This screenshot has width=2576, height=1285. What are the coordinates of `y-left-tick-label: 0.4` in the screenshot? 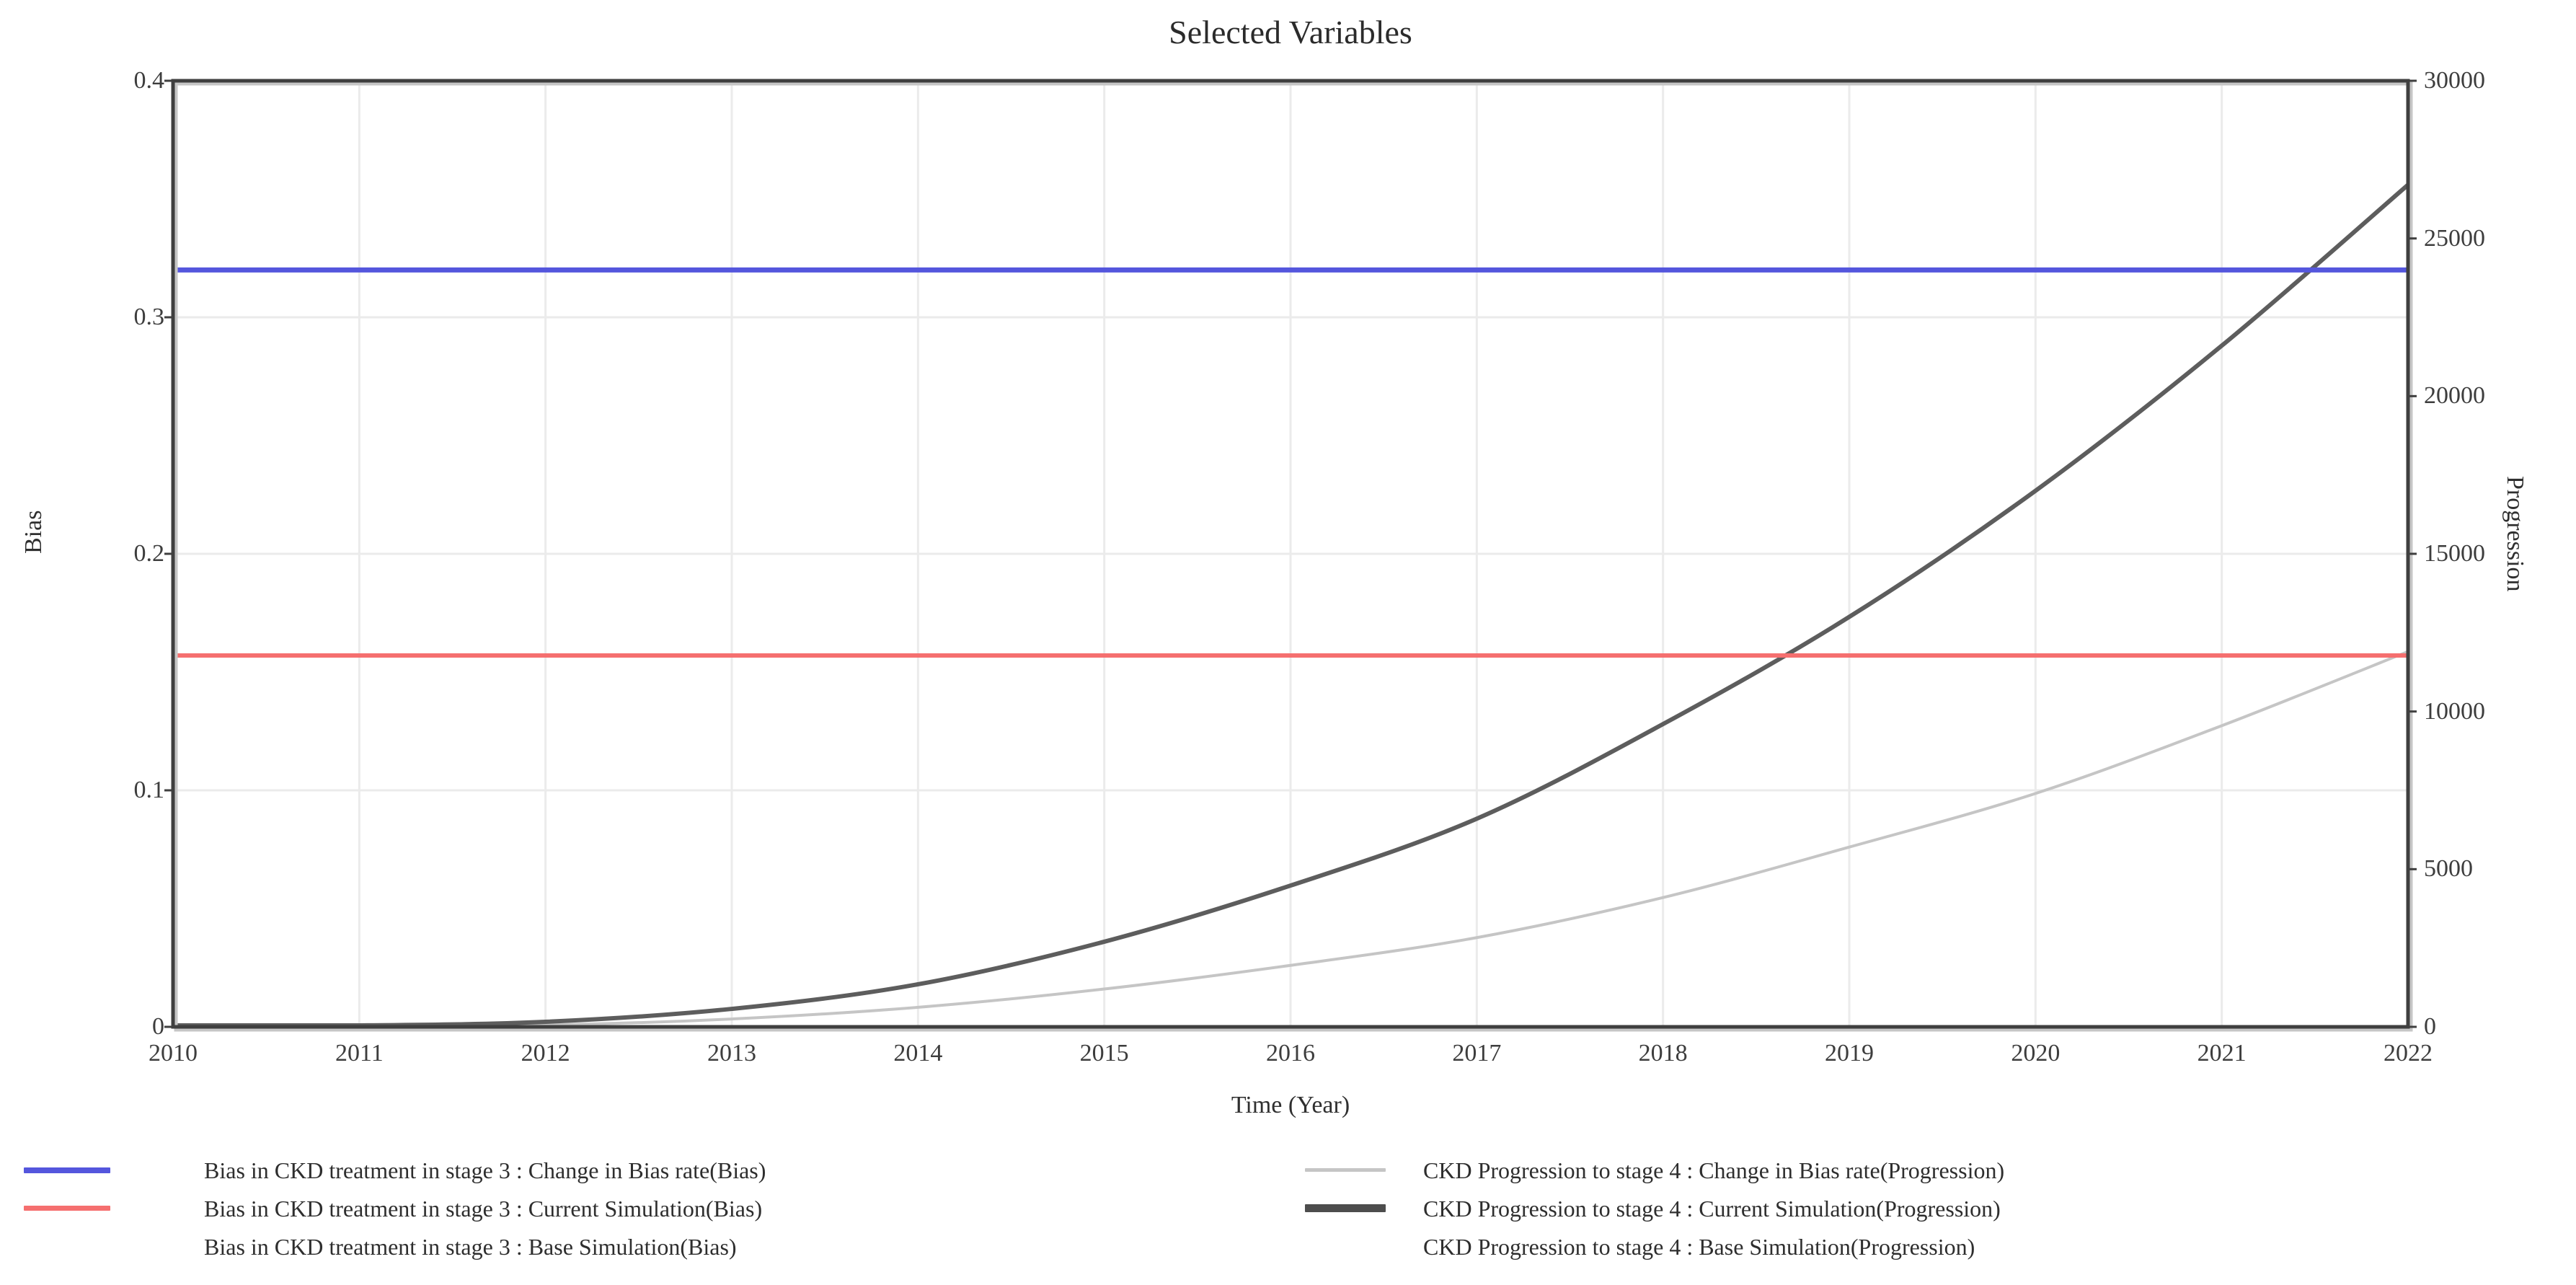 It's located at (149, 80).